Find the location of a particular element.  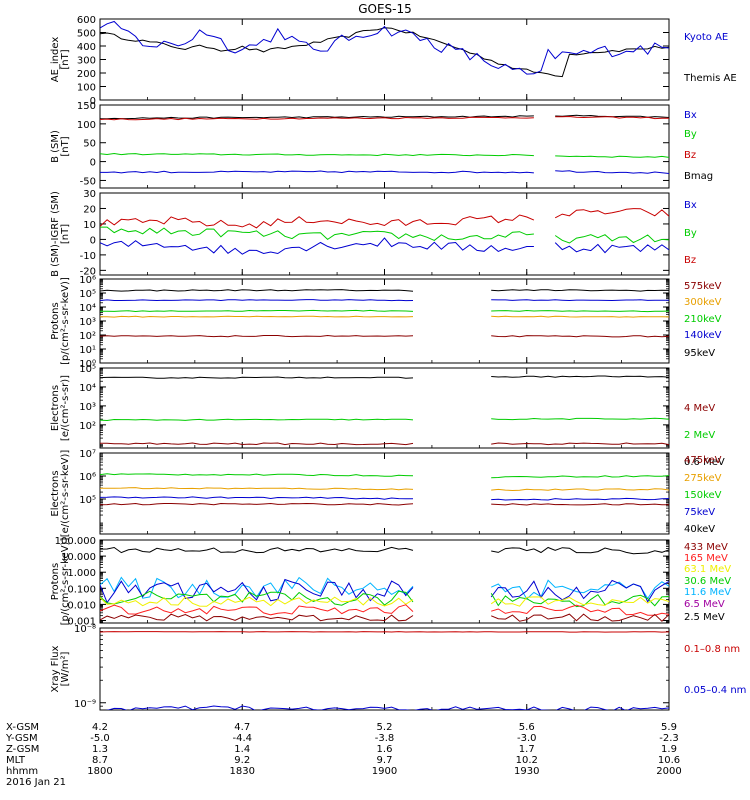

y-axis-label: B (SM) is located at coordinates (55, 146).